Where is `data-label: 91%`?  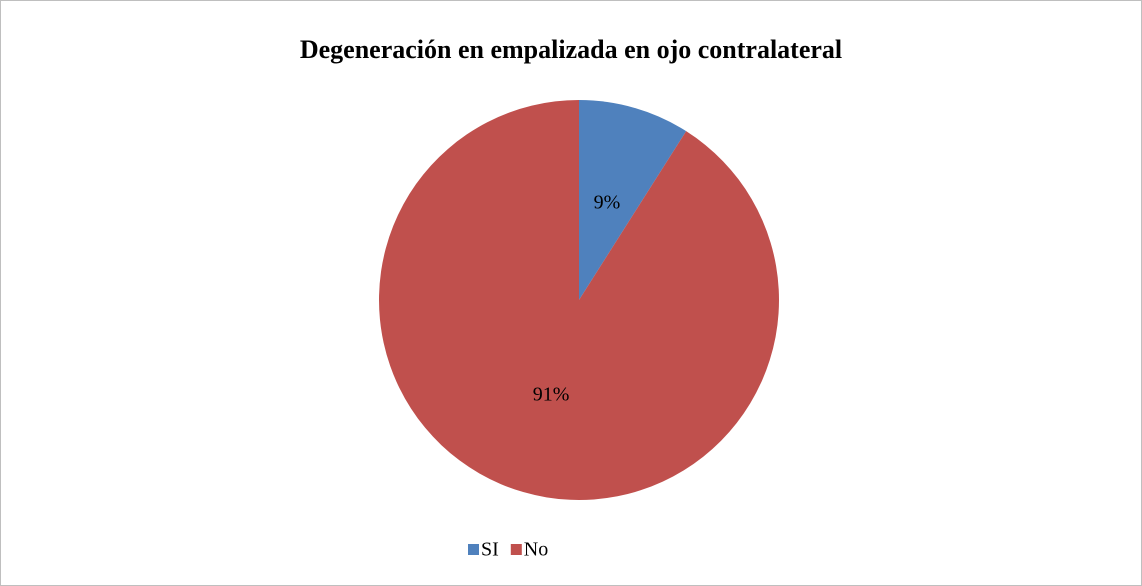
data-label: 91% is located at coordinates (551, 395).